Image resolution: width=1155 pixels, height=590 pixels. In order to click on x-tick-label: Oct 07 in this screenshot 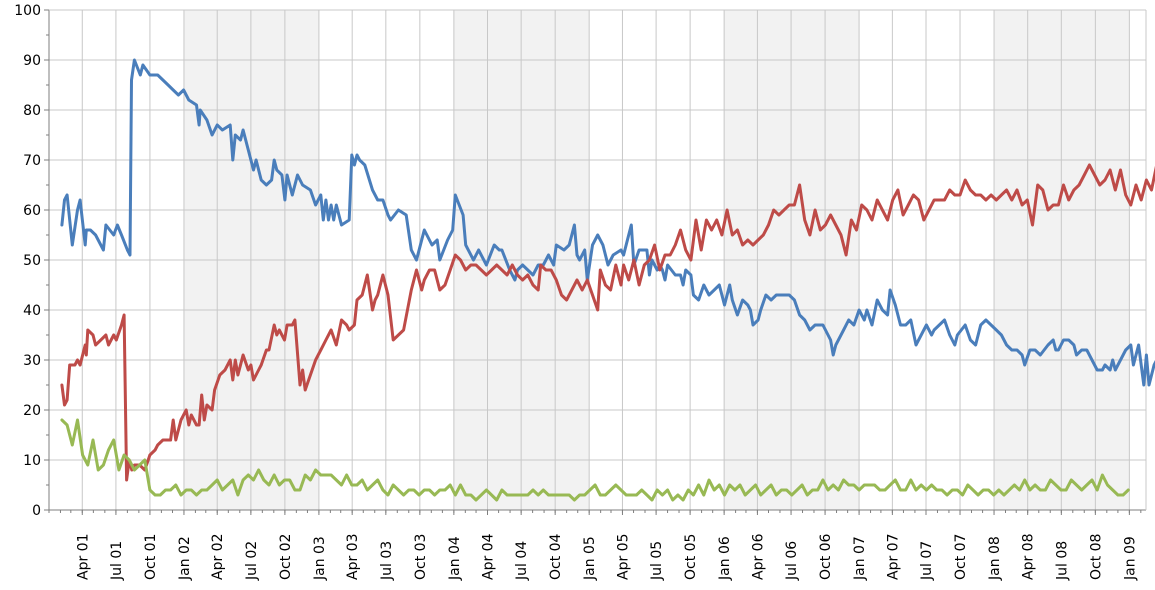, I will do `click(961, 557)`.